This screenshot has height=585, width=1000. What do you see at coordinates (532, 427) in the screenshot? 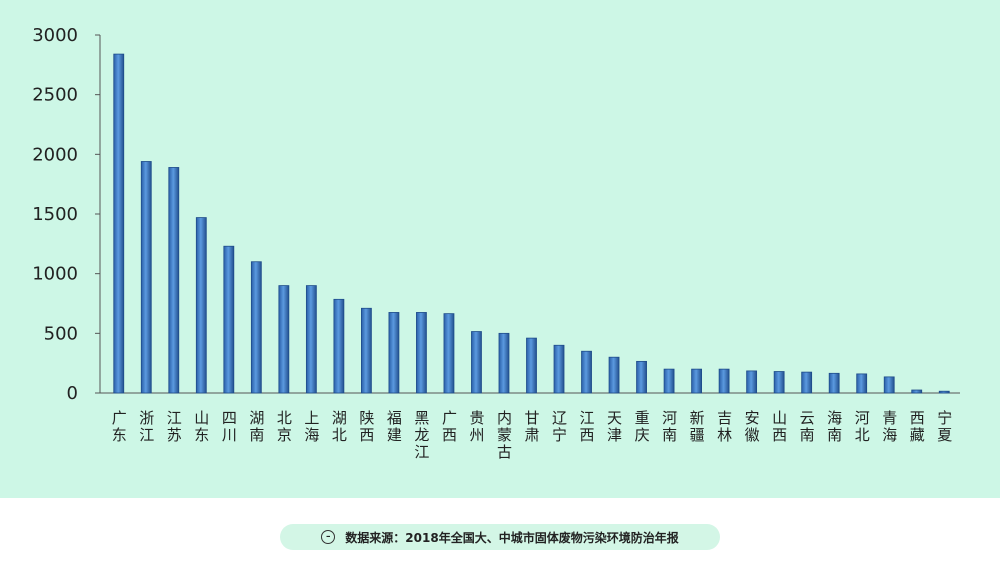
I see `x-tick-label: 甘肃` at bounding box center [532, 427].